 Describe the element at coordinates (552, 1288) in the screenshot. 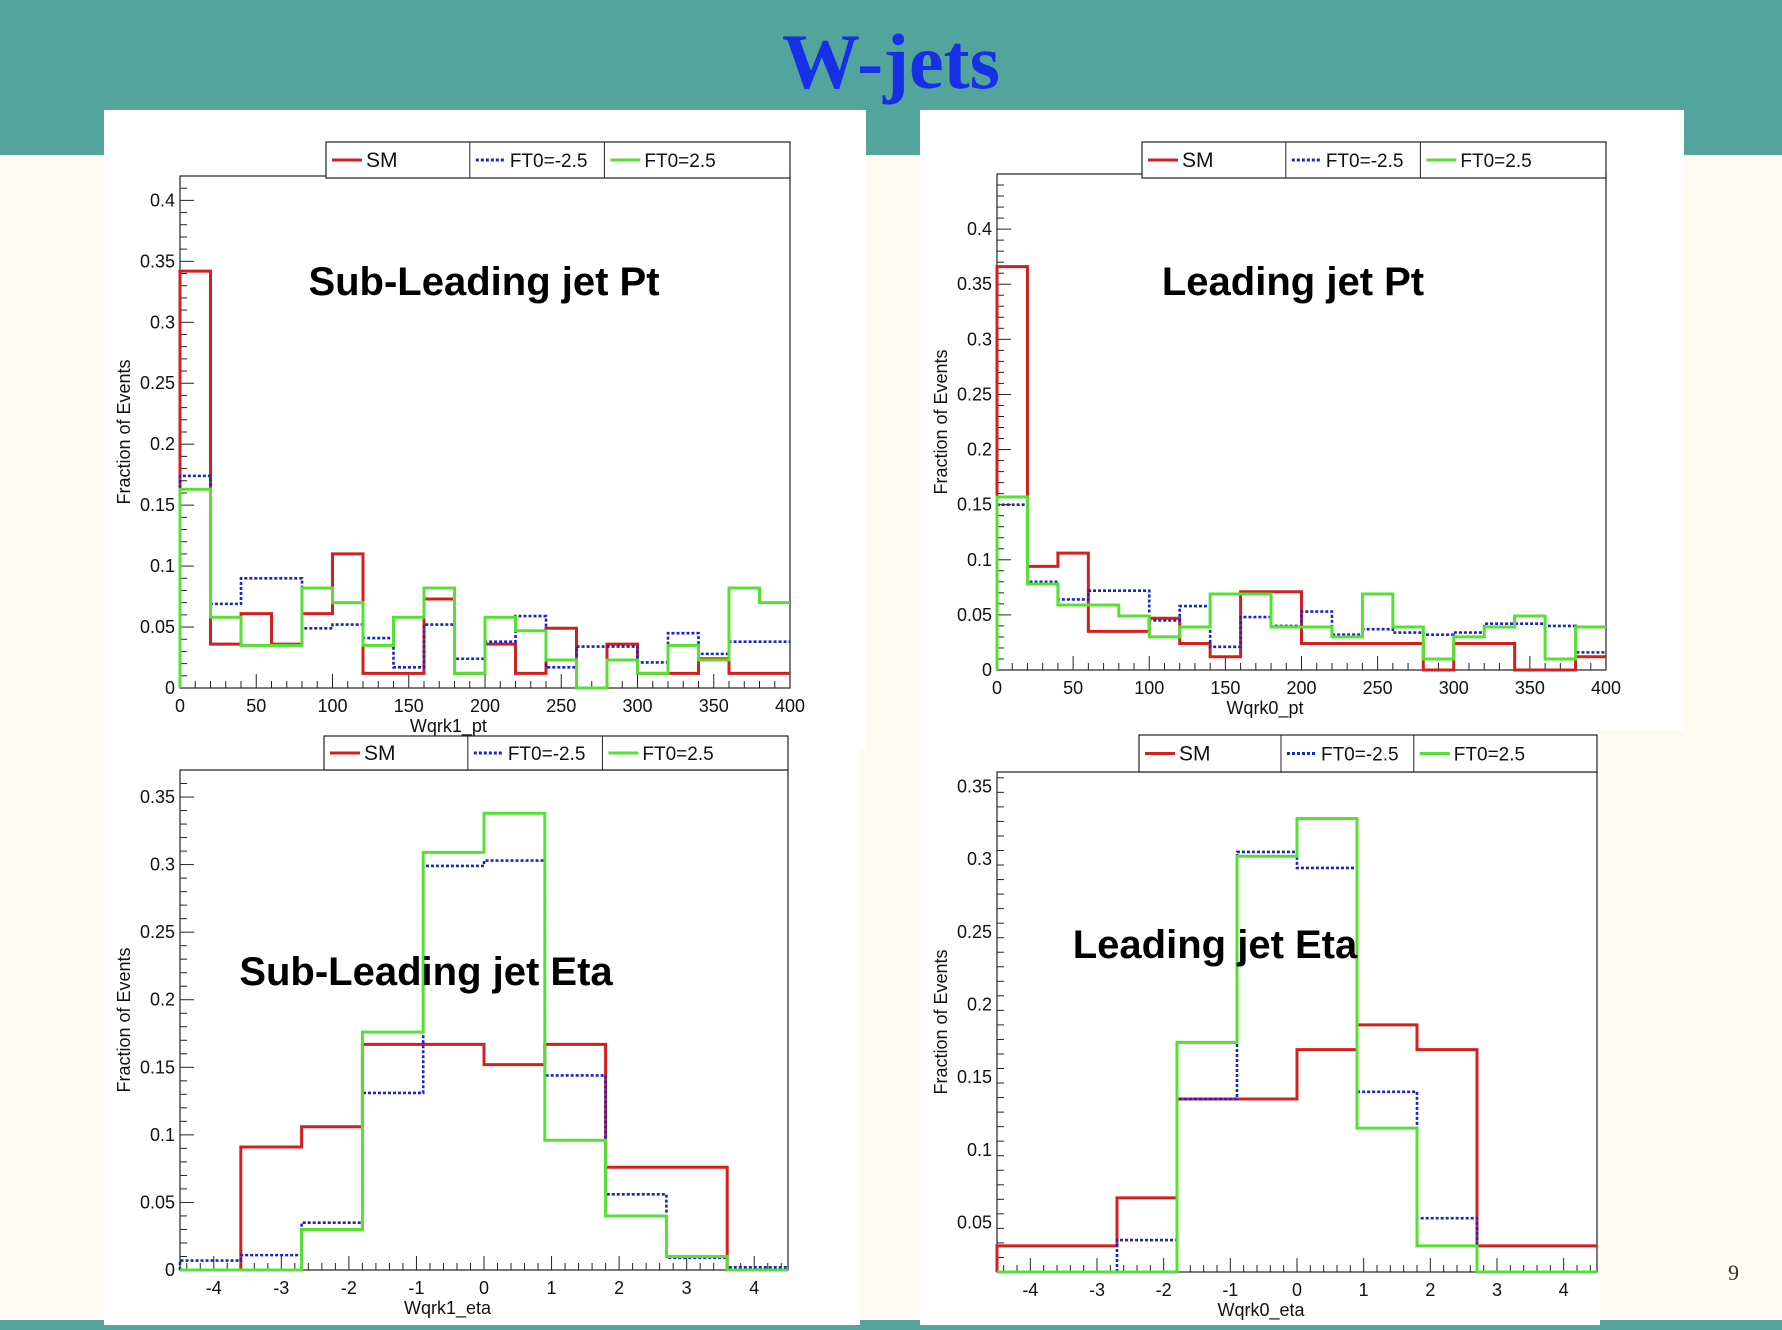

I see `x-tick-label: 1` at that location.